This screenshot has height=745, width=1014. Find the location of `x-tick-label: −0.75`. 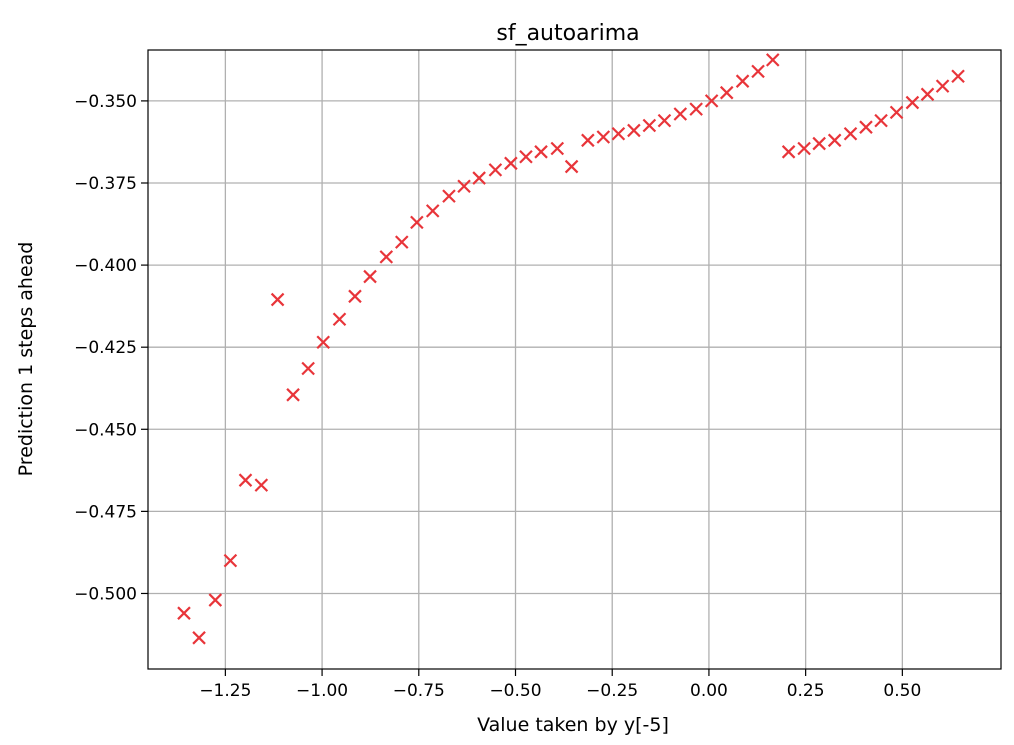

x-tick-label: −0.75 is located at coordinates (419, 691).